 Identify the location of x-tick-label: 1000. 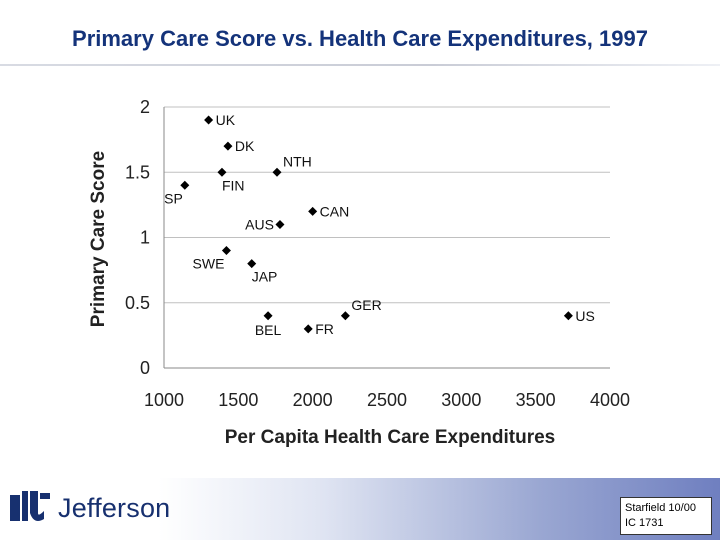
(164, 400).